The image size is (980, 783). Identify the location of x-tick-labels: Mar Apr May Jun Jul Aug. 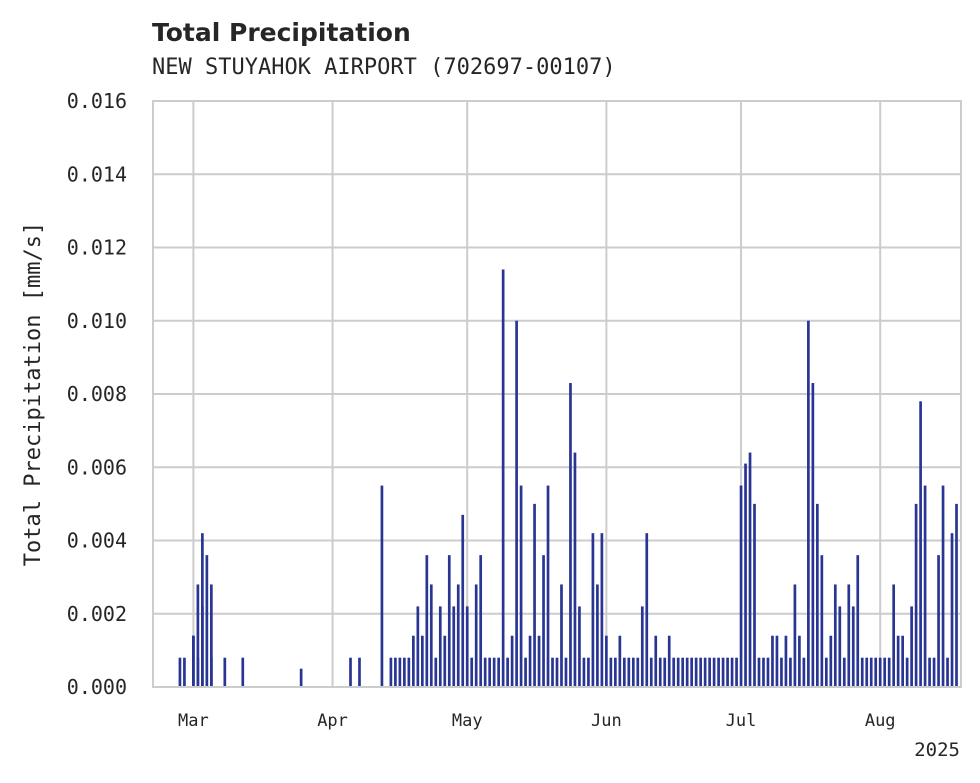
(537, 721).